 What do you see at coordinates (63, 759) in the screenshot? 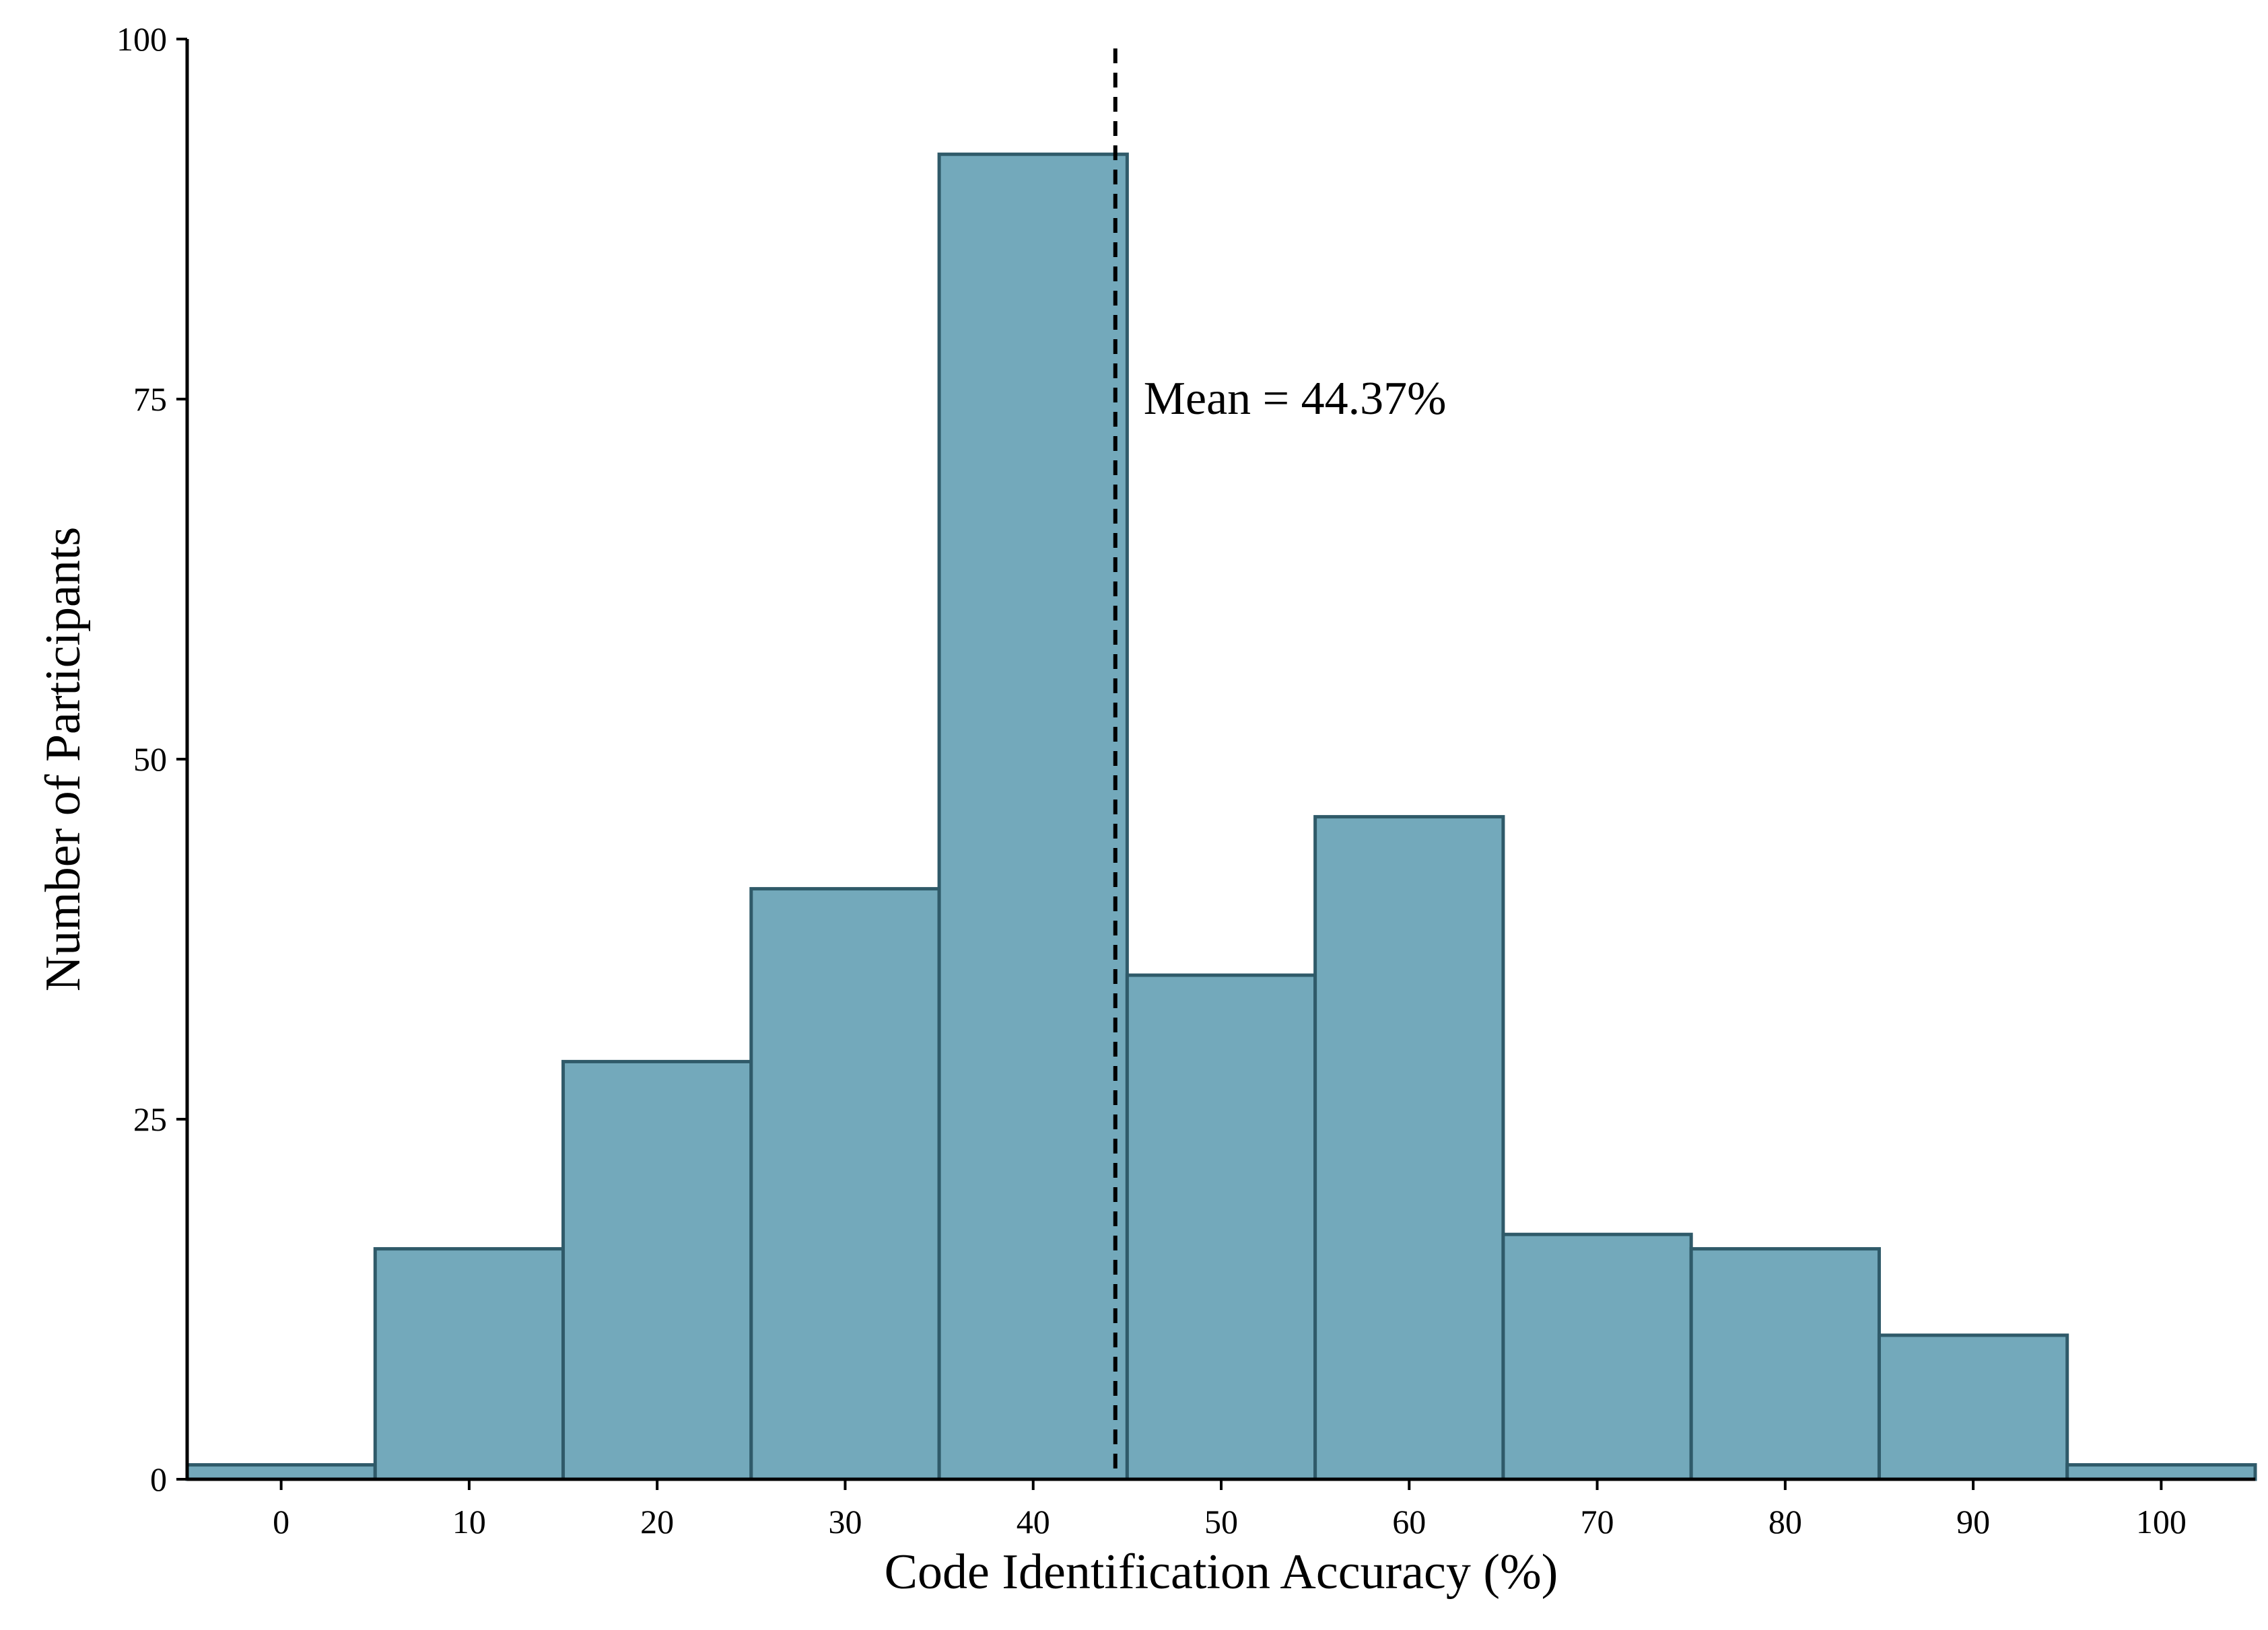
I see `y-axis-title: Number of Participants` at bounding box center [63, 759].